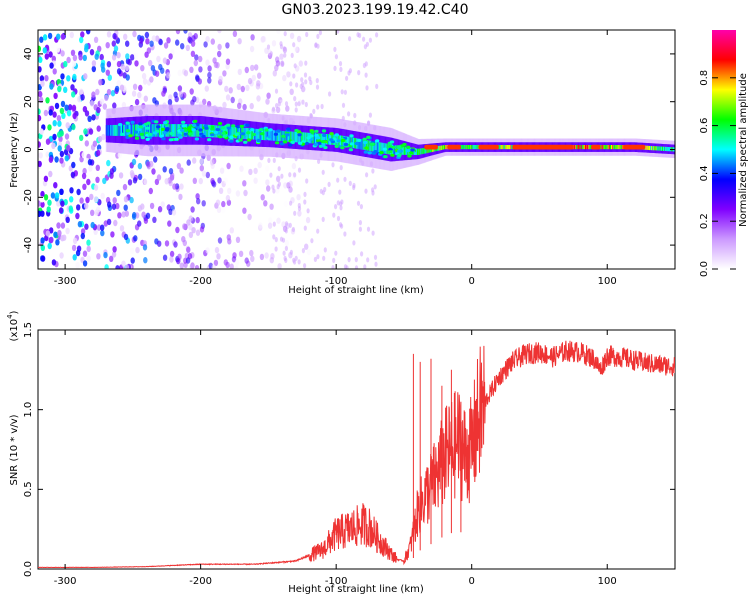  I want to click on colorbar-gradient, so click(724, 149).